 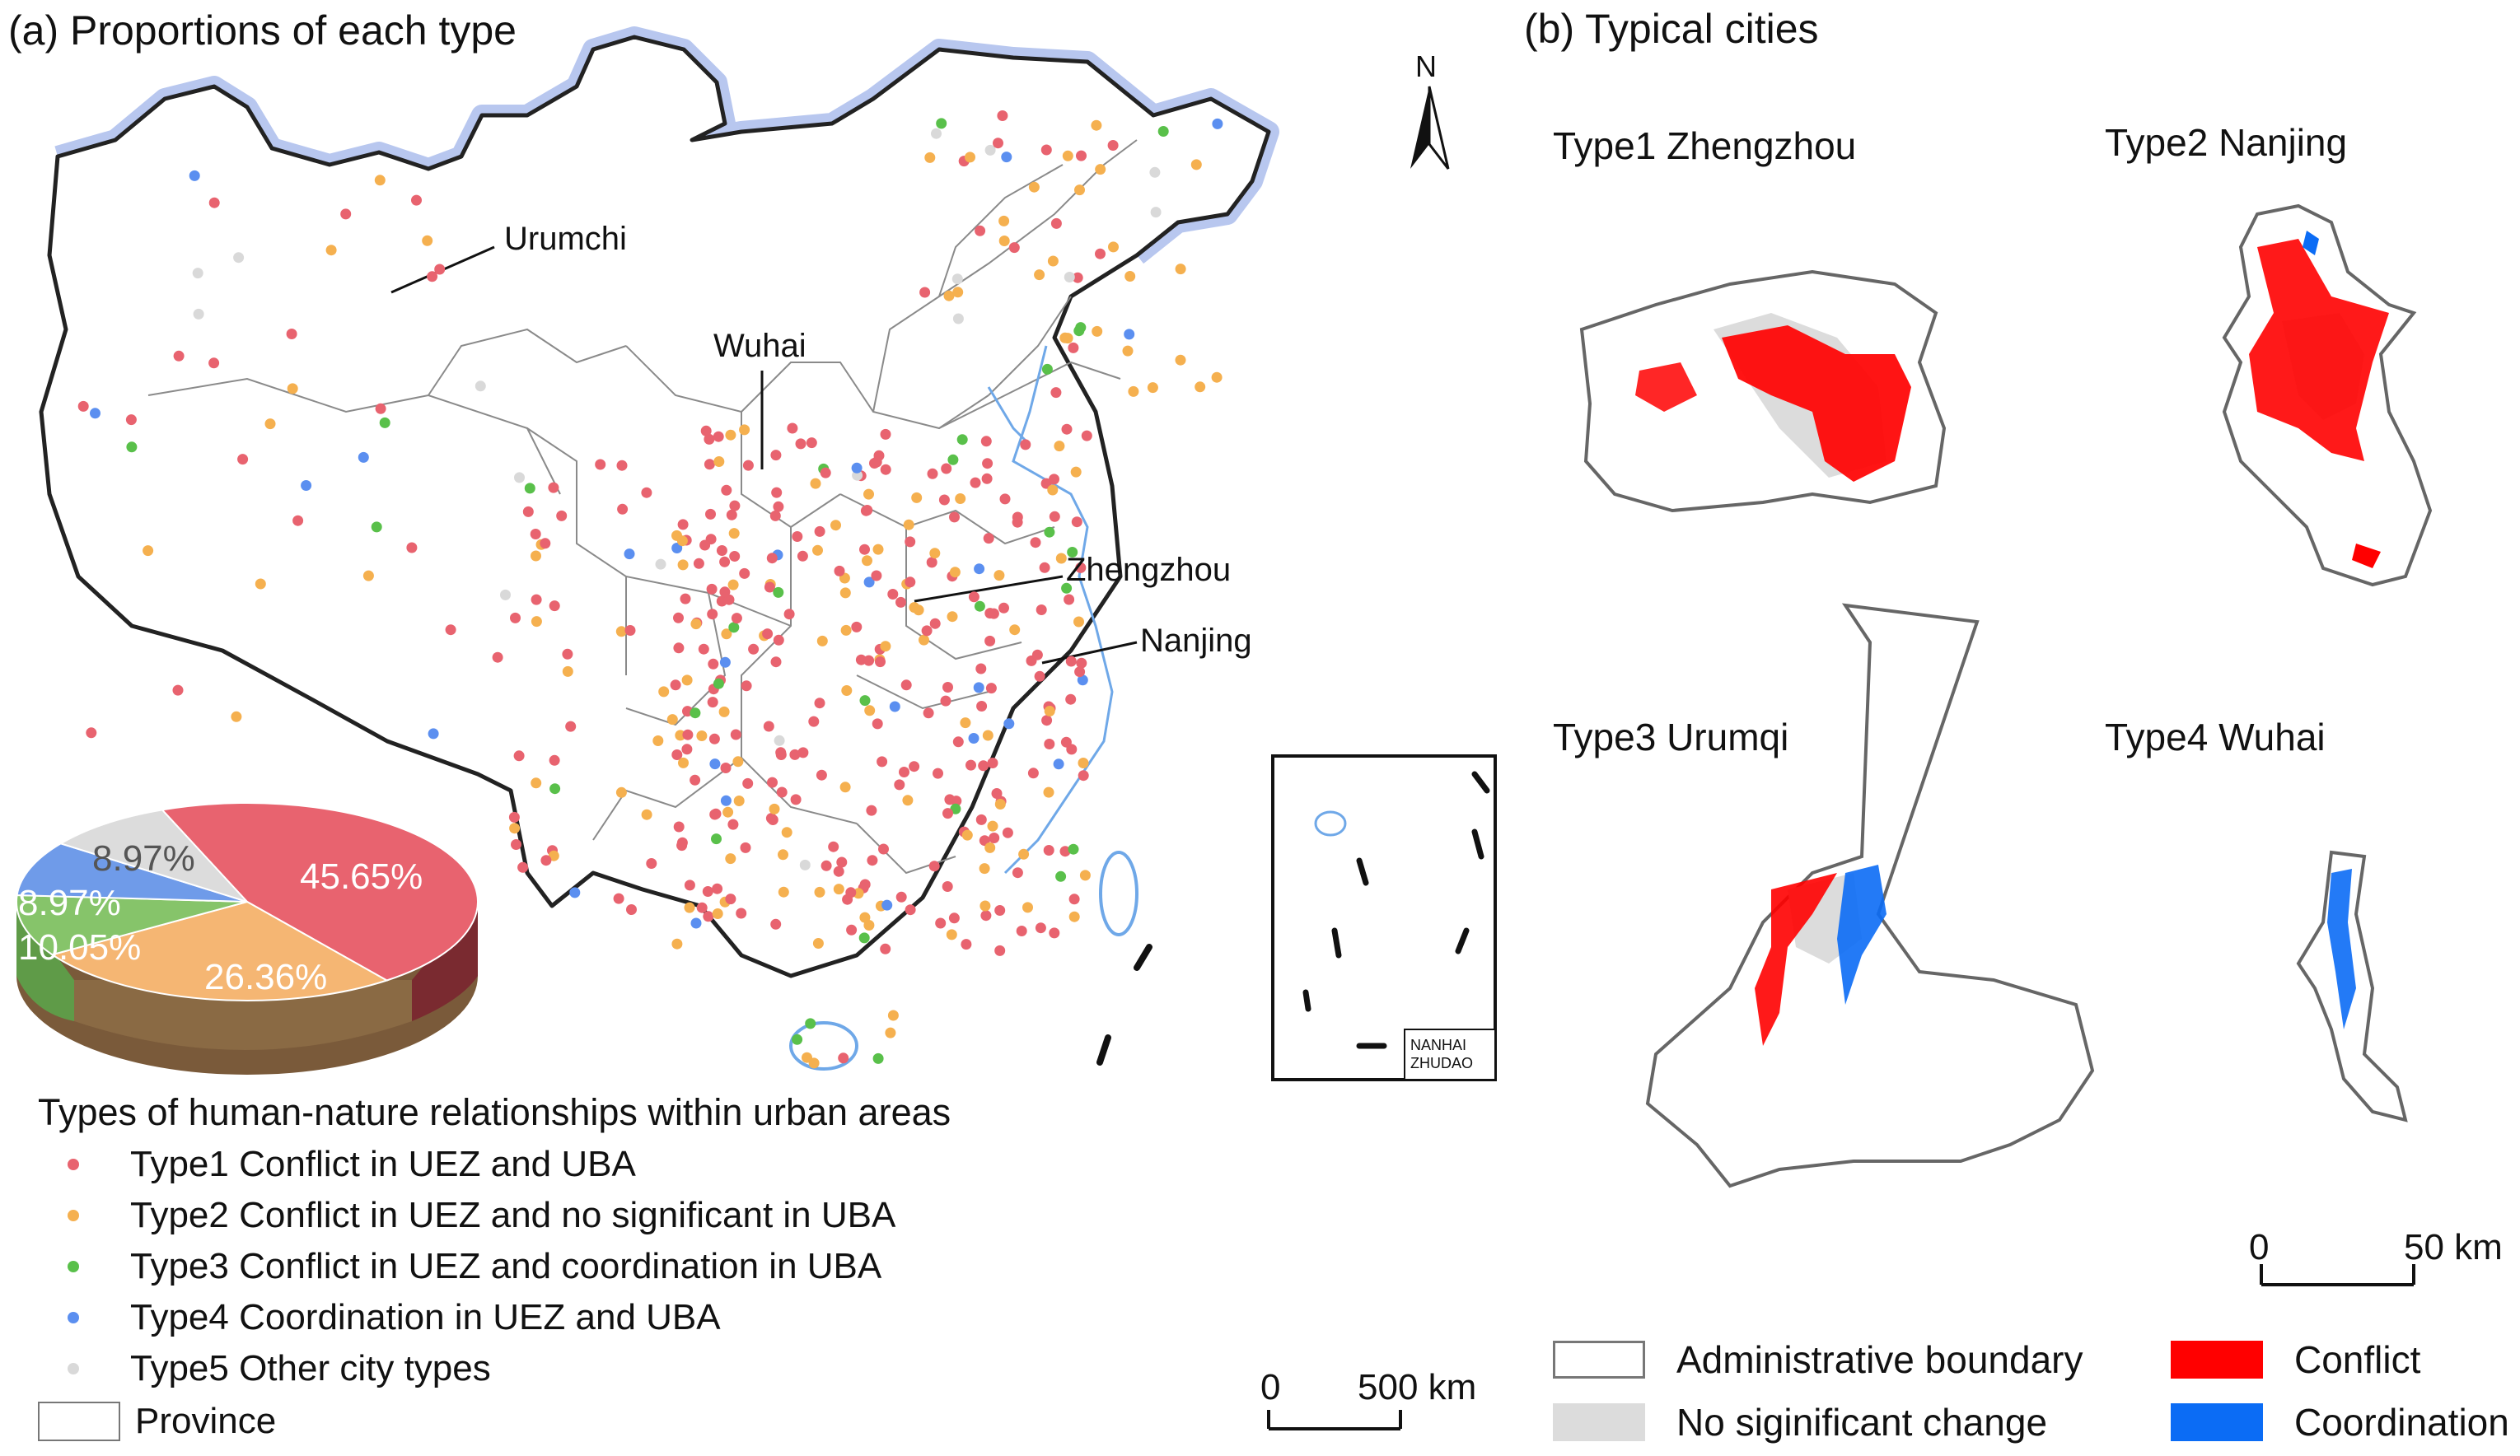 I want to click on scale-bar-a, so click(x=1334, y=1420).